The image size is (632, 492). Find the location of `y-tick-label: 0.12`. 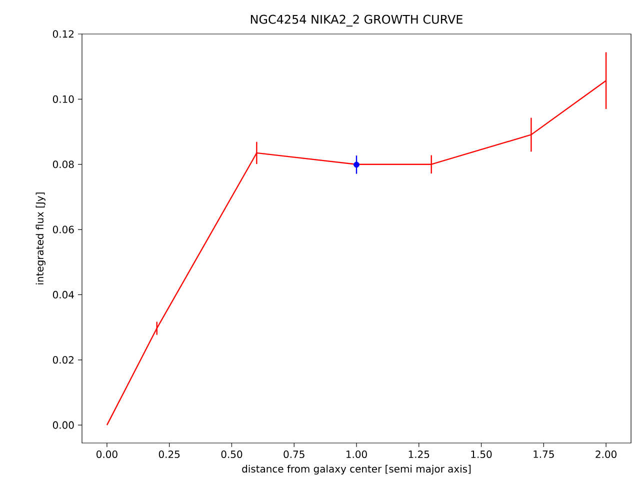

y-tick-label: 0.12 is located at coordinates (63, 34).